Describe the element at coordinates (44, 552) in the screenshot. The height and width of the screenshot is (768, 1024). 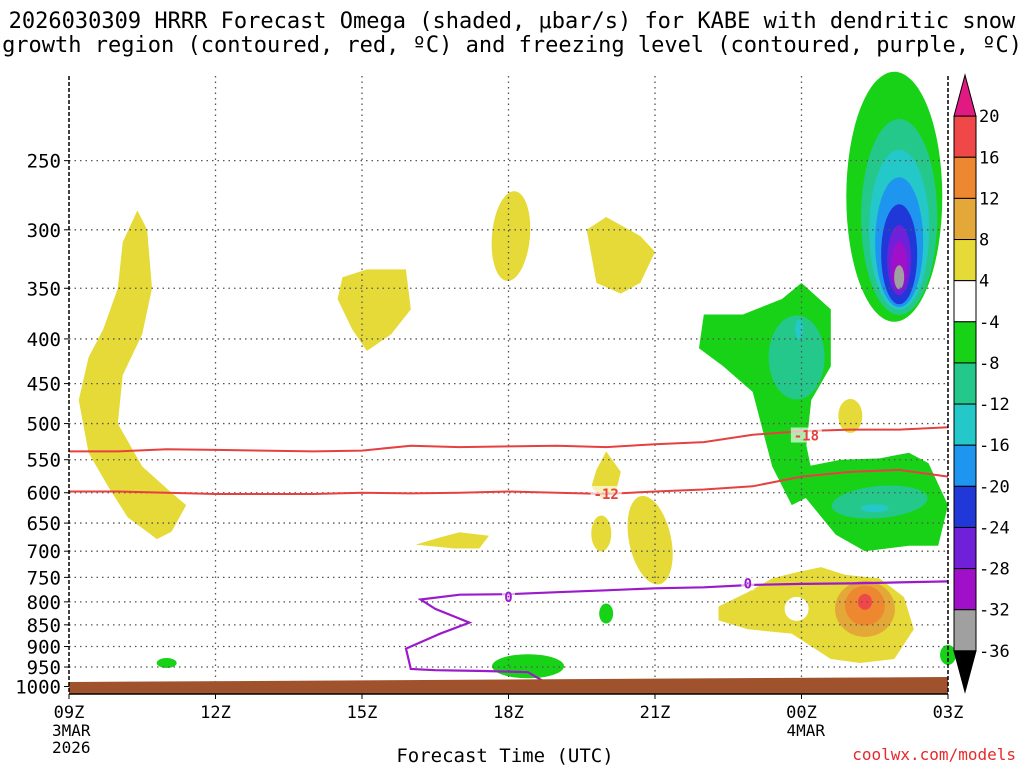
I see `y-tick-label-700: 700` at that location.